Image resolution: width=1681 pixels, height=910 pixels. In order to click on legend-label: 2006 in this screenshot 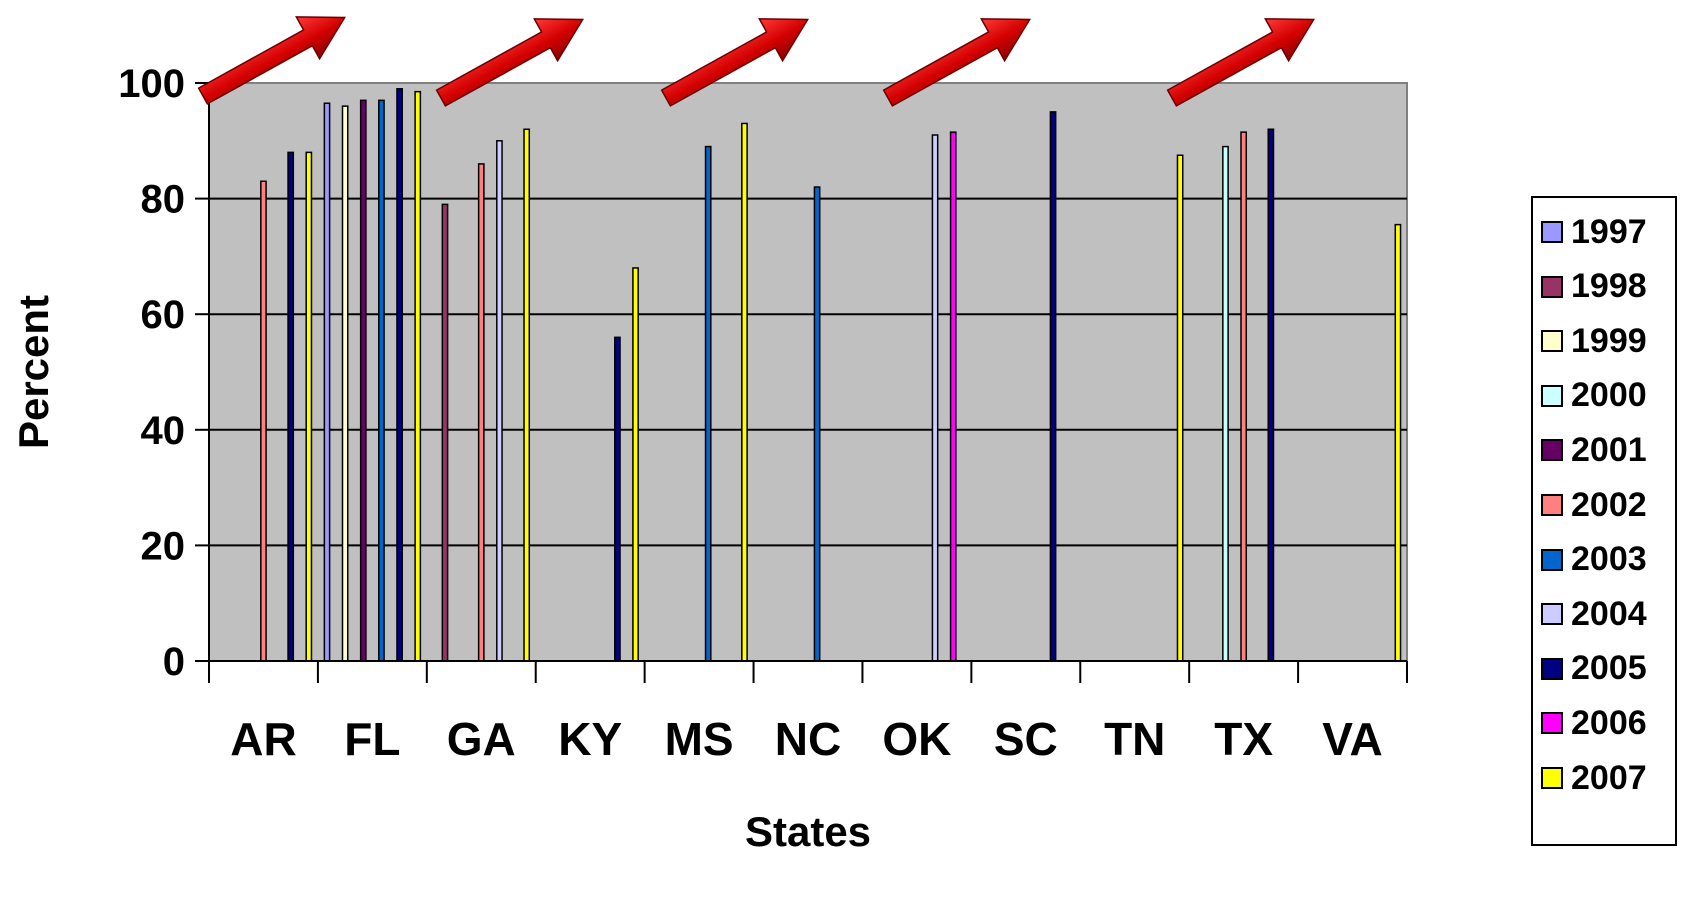, I will do `click(1609, 722)`.